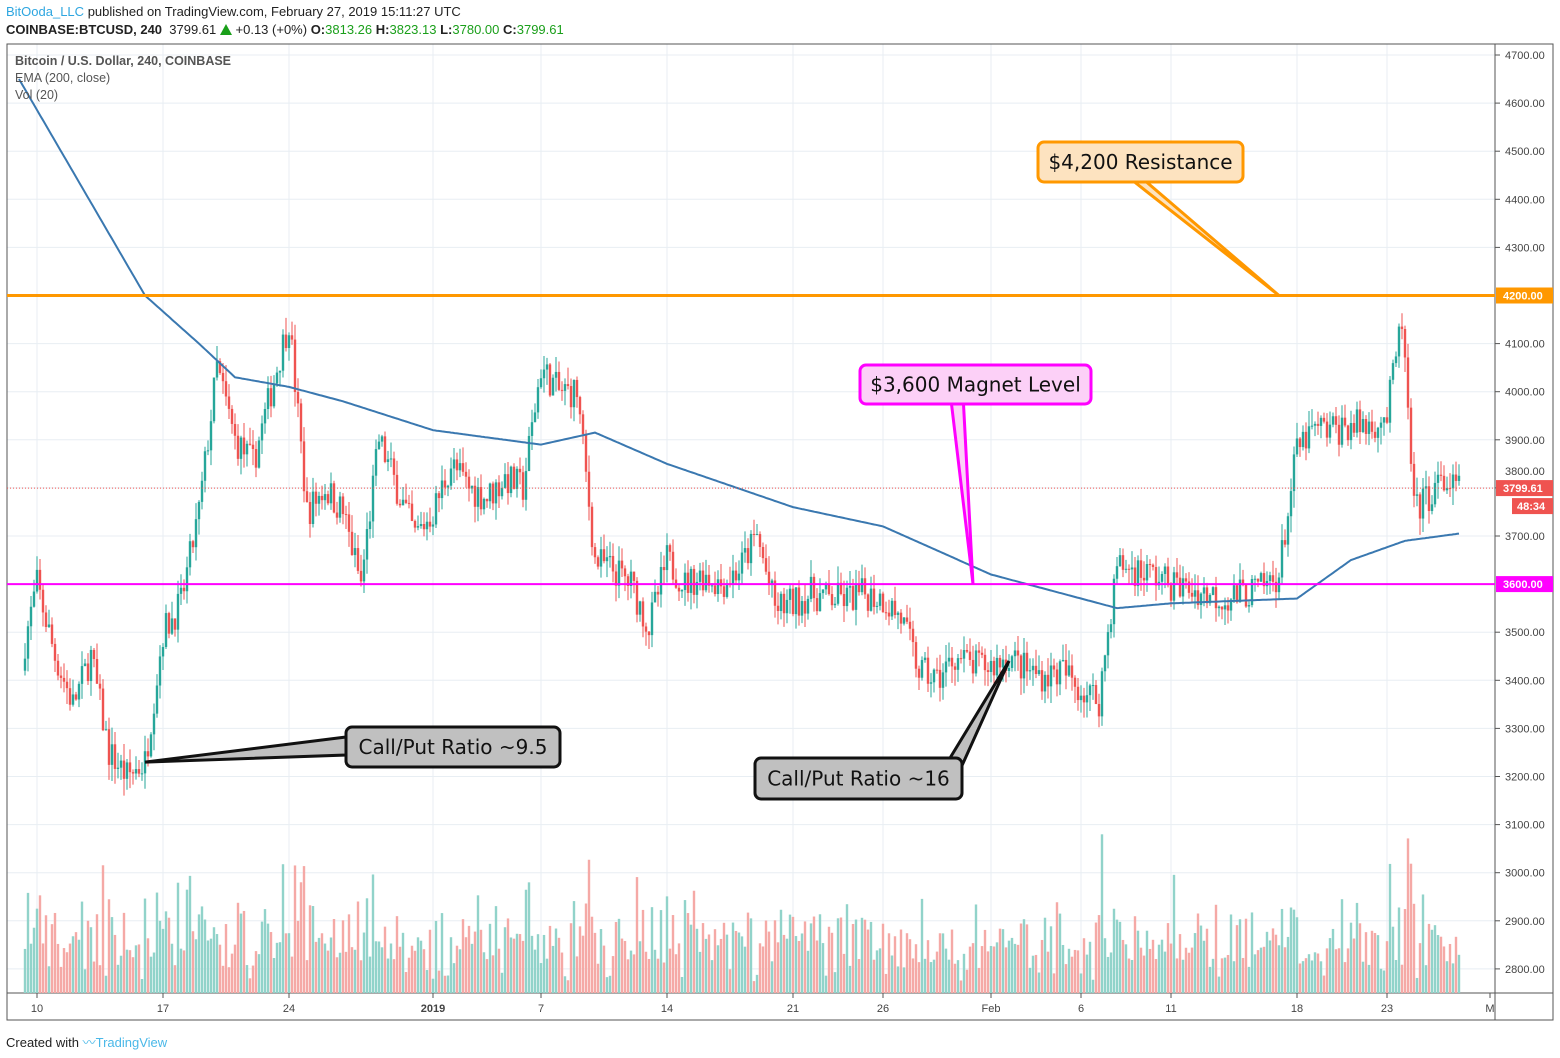  What do you see at coordinates (1525, 472) in the screenshot?
I see `y-tick-label: 3800.00` at bounding box center [1525, 472].